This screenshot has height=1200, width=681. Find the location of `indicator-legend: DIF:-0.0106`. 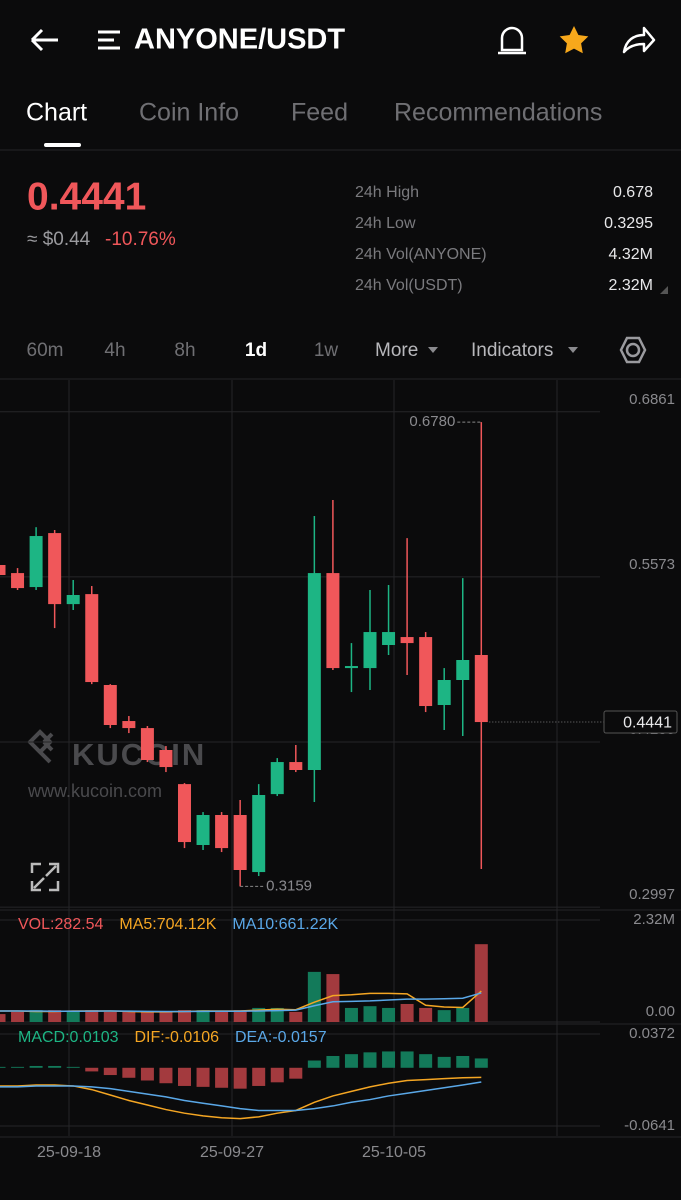

indicator-legend: DIF:-0.0106 is located at coordinates (177, 1037).